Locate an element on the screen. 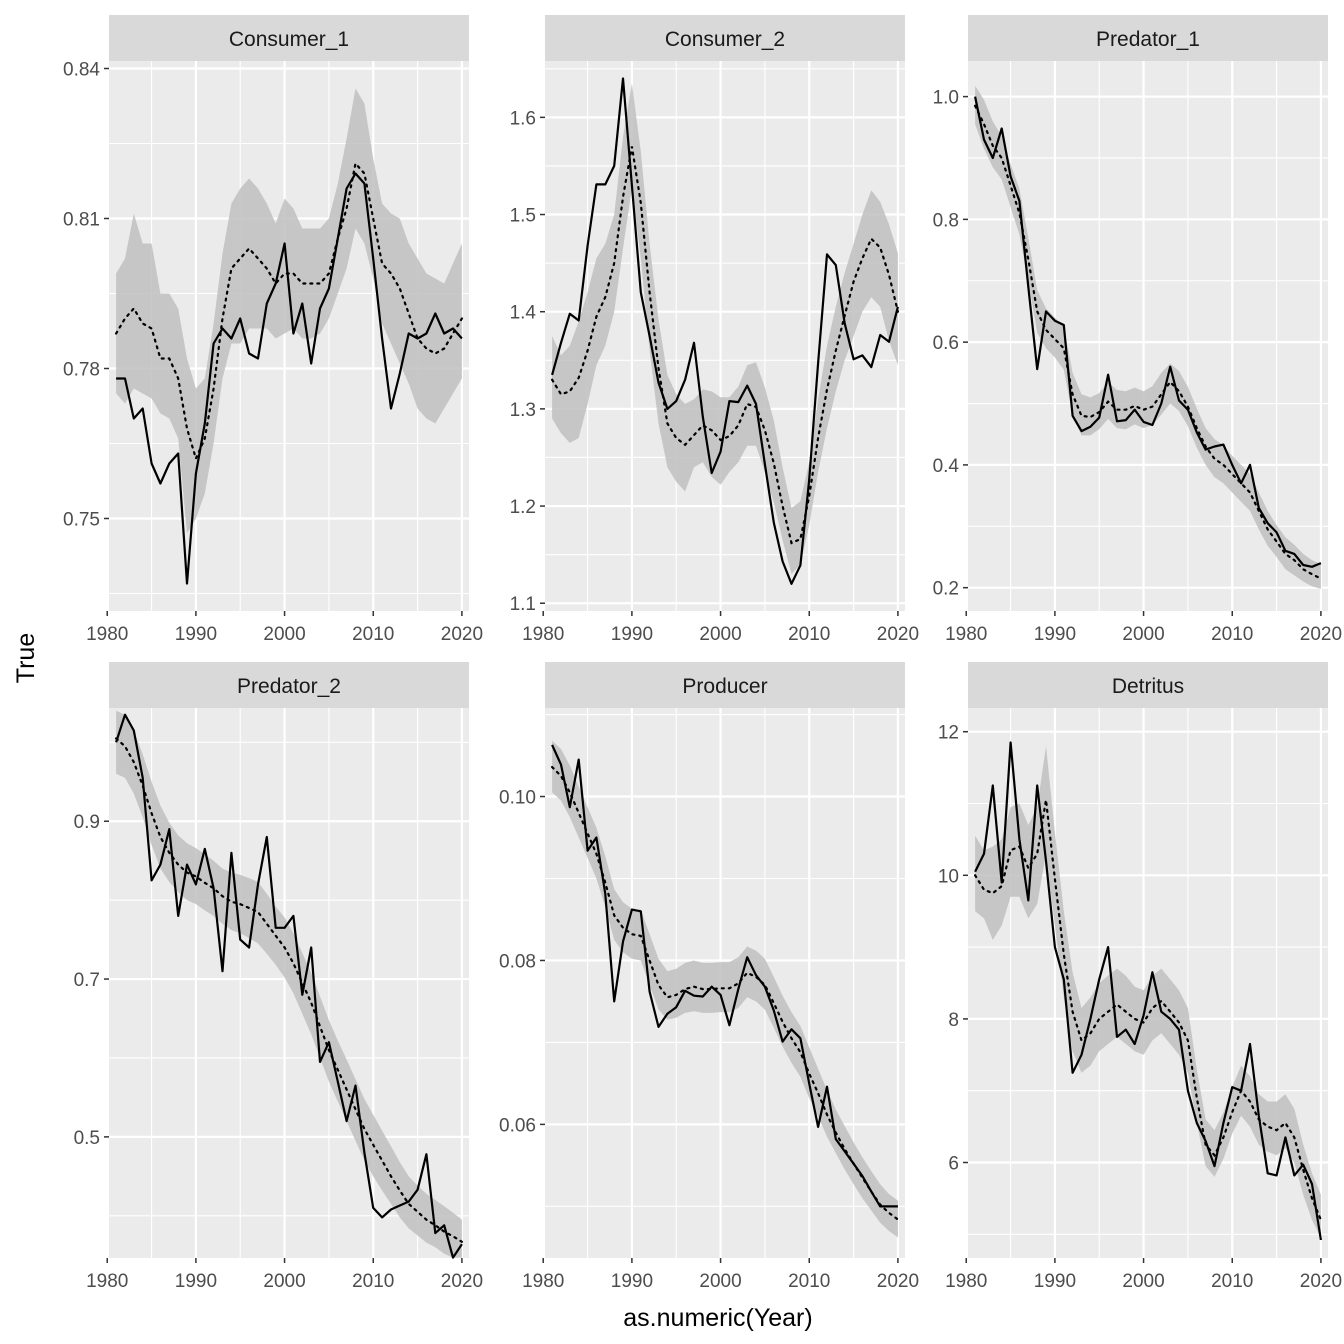 The width and height of the screenshot is (1344, 1344). facet-title: Consumer_1 is located at coordinates (289, 39).